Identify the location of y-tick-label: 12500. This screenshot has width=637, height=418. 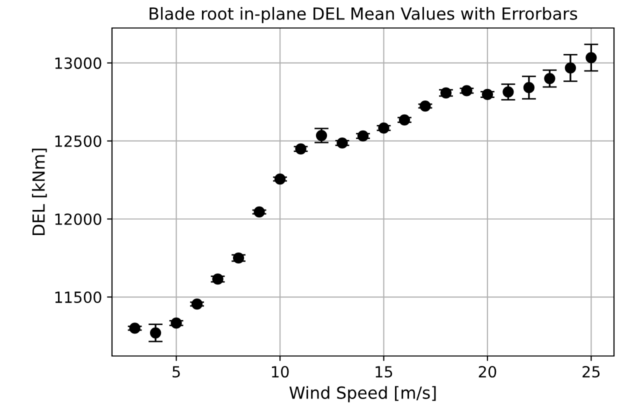
(78, 141).